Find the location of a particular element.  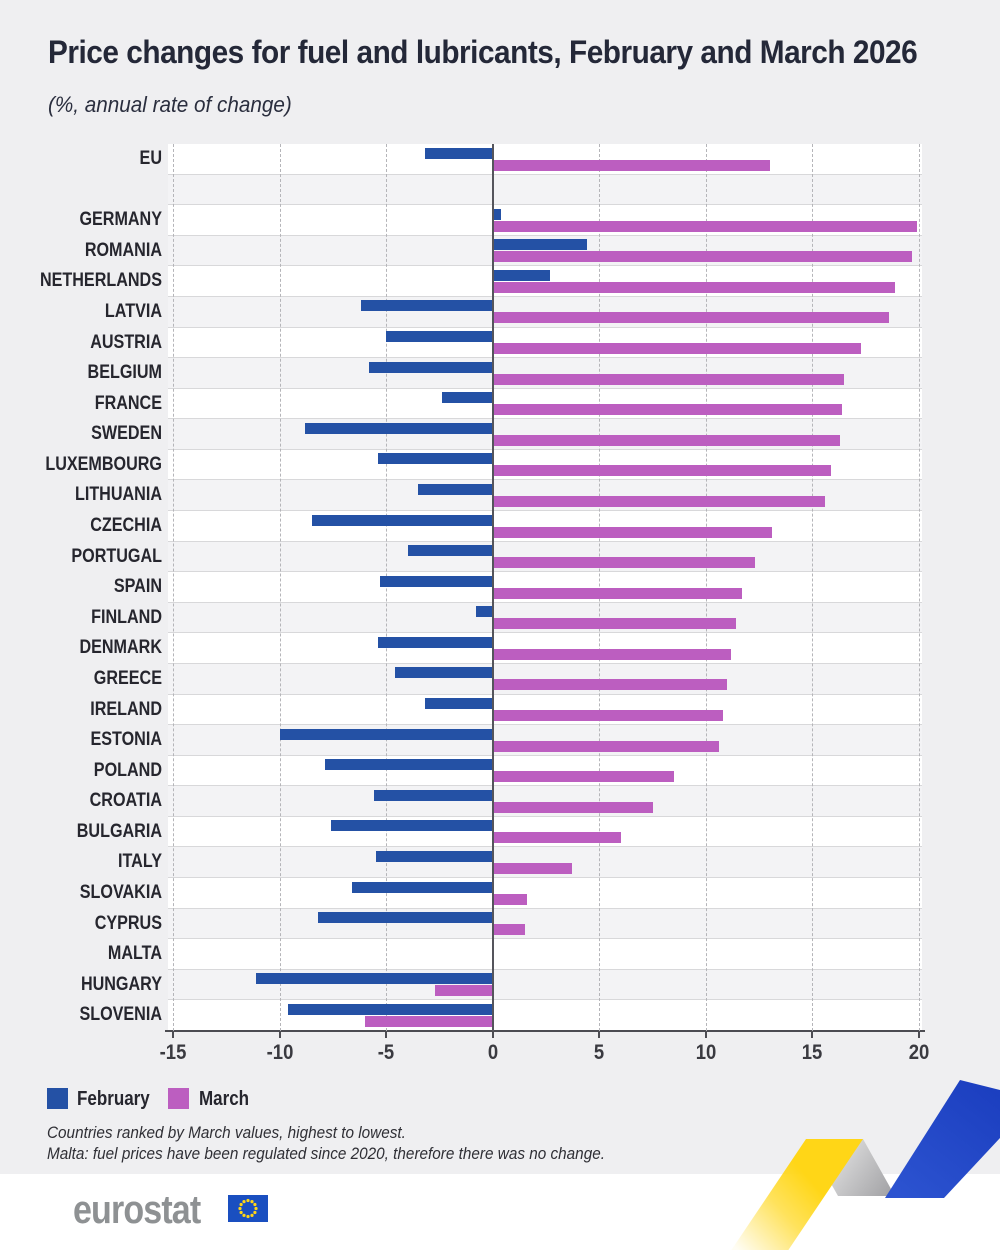

trend-ribbon-decoration is located at coordinates (850, 1155).